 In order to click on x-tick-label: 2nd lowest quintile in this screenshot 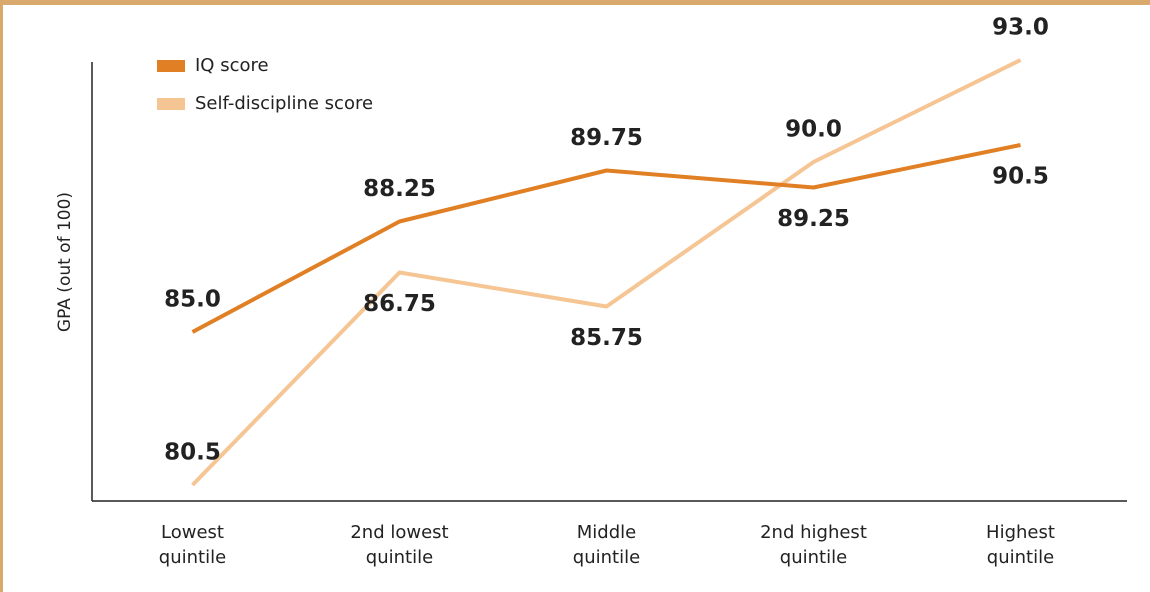, I will do `click(399, 545)`.